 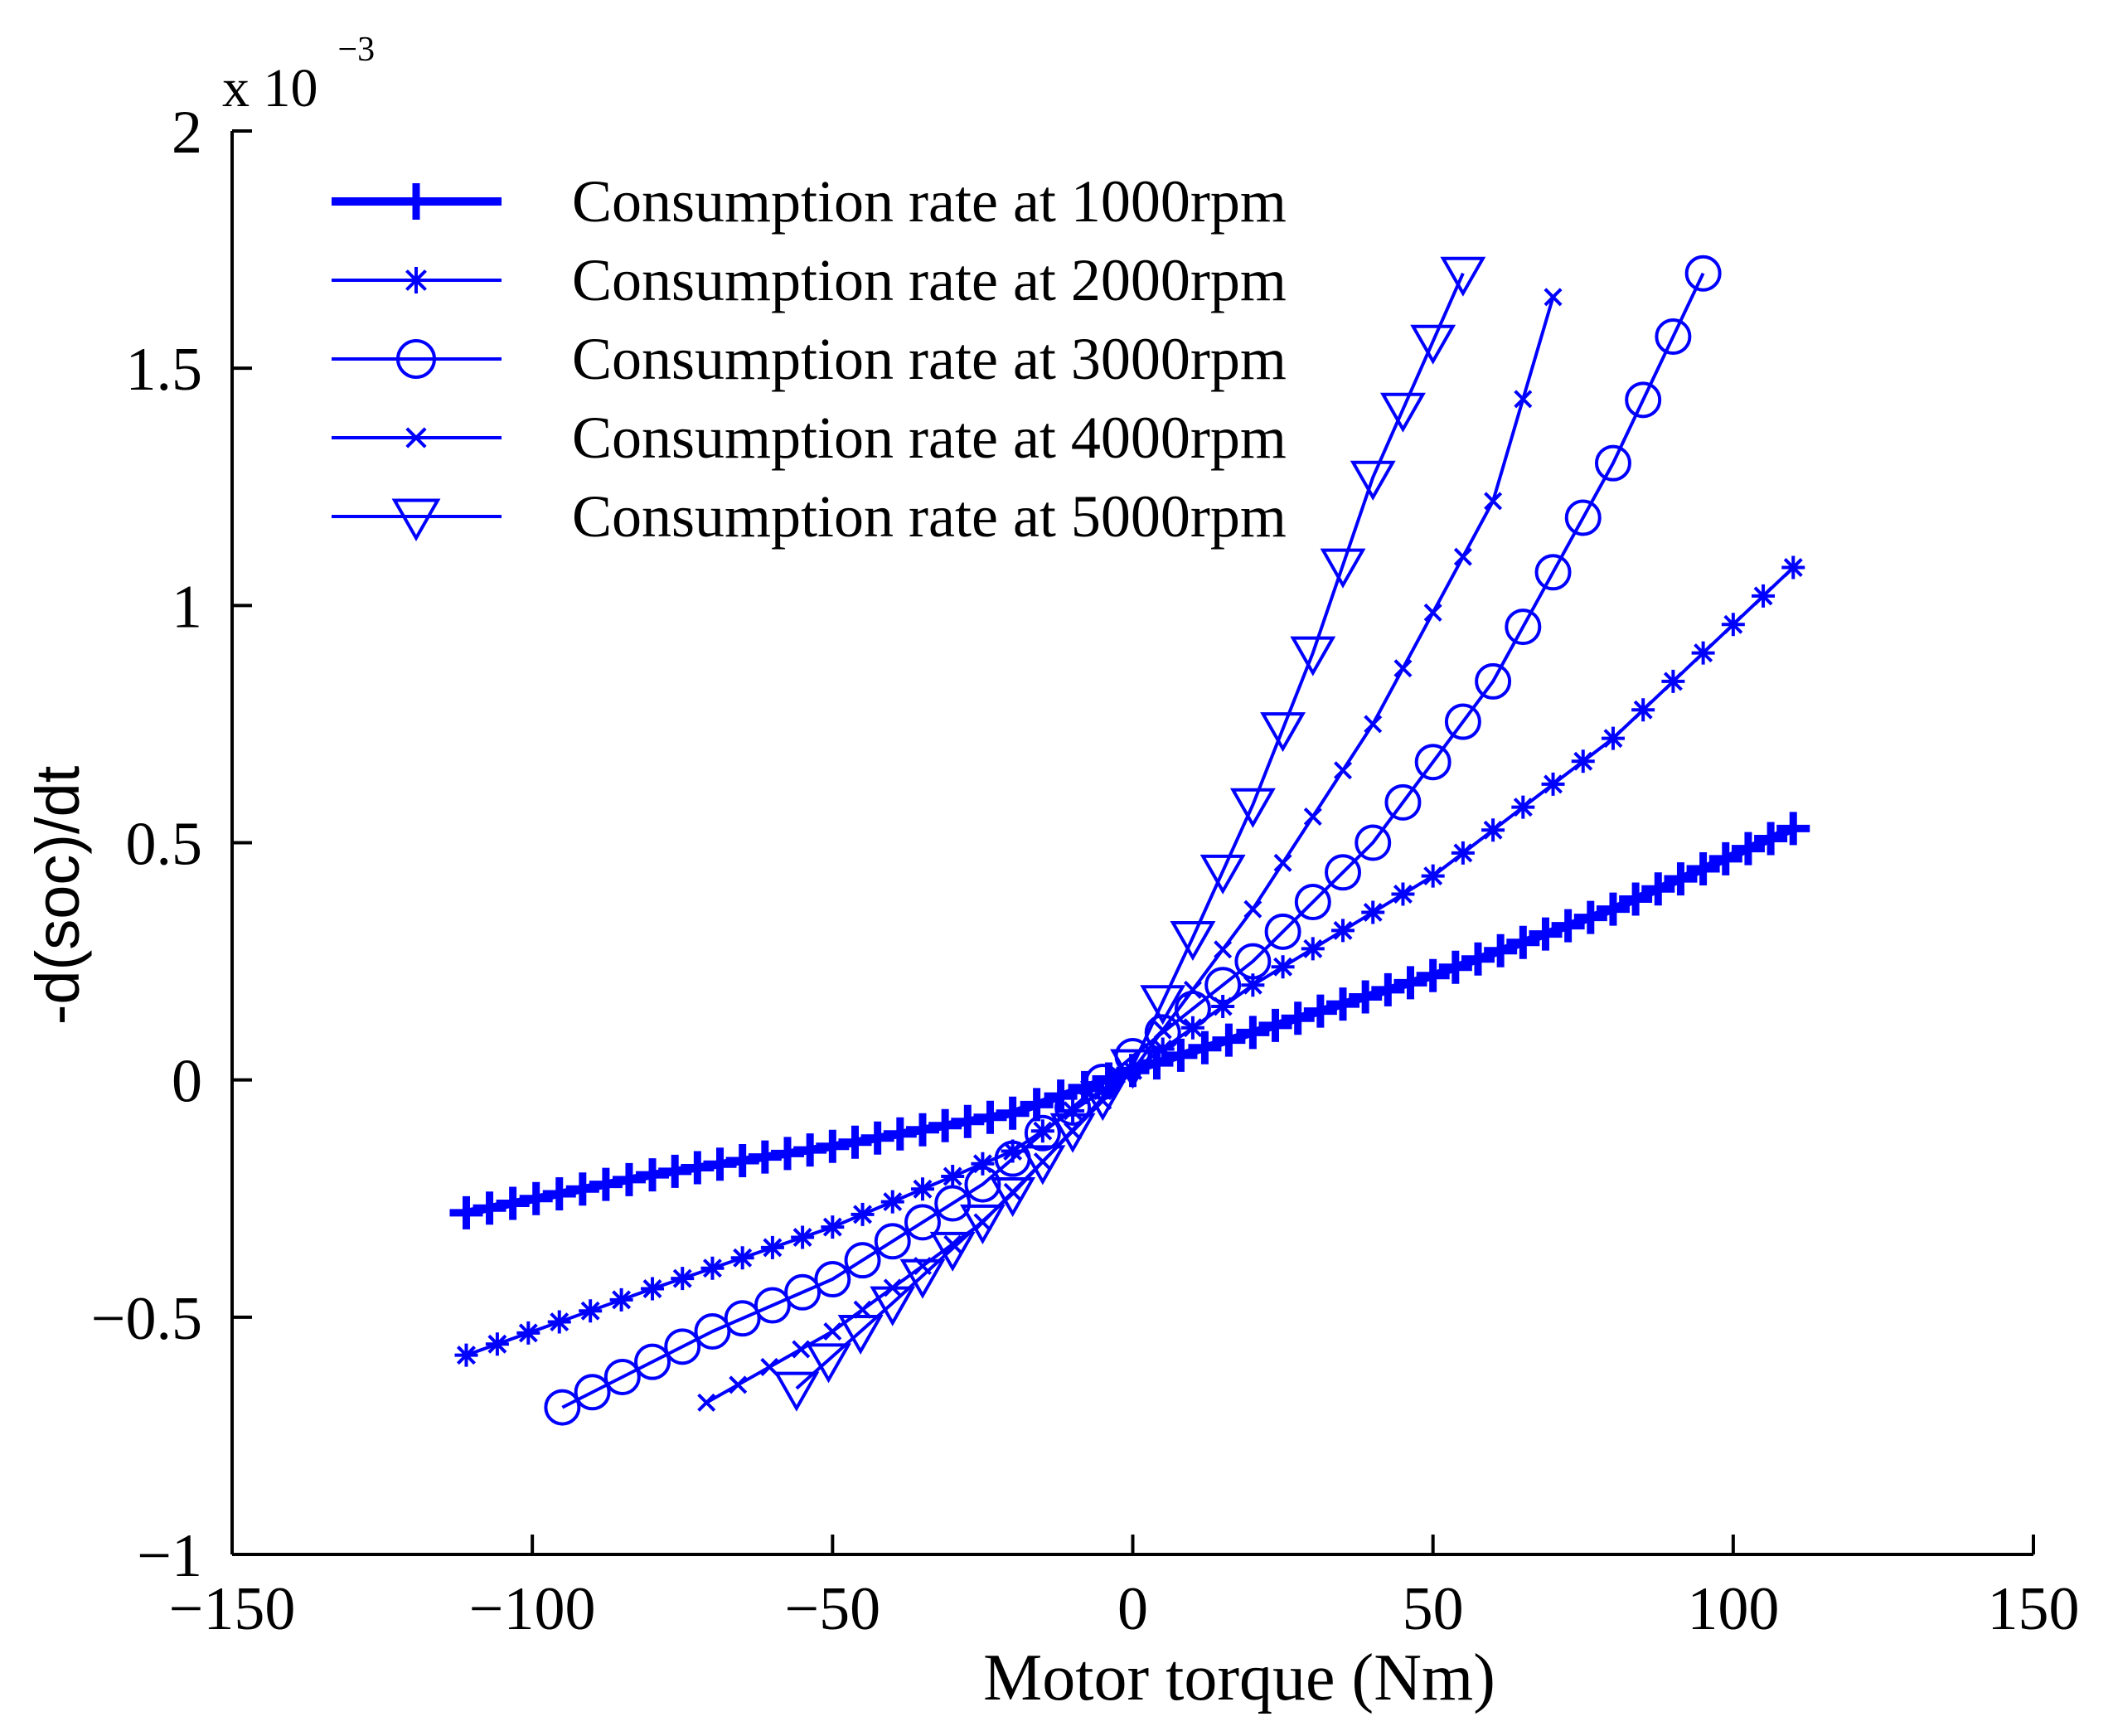 I want to click on legend-label: Consumption rate at 2000rpm, so click(x=930, y=280).